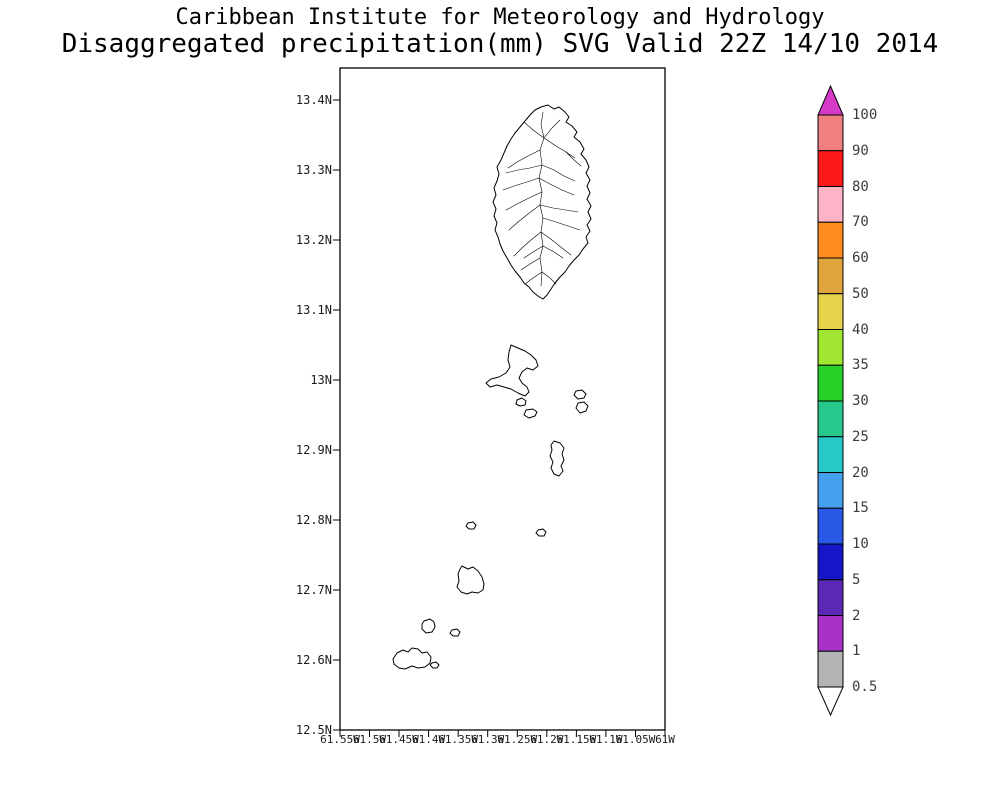 This screenshot has height=800, width=1000. Describe the element at coordinates (576, 739) in the screenshot. I see `x-axis-label: 61.15W` at that location.